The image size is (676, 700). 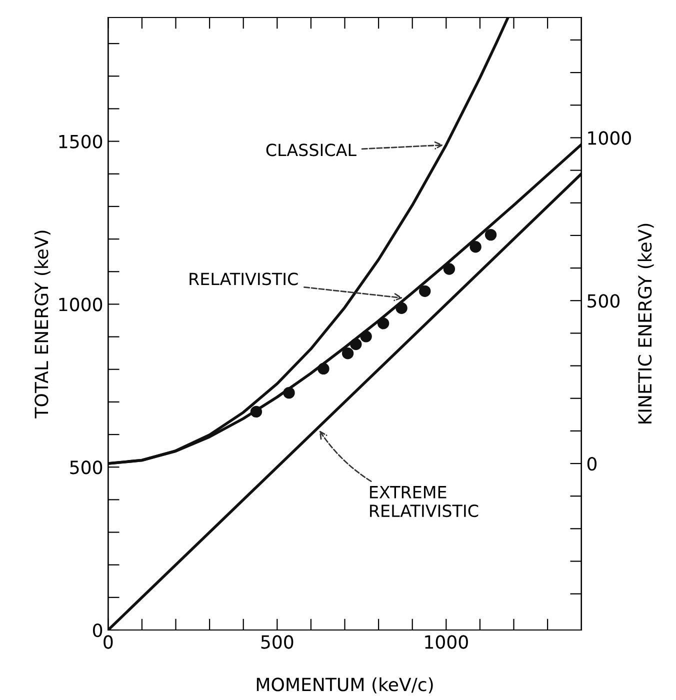 I want to click on y-axis-title: TOTAL ENERGY (keV), so click(x=42, y=324).